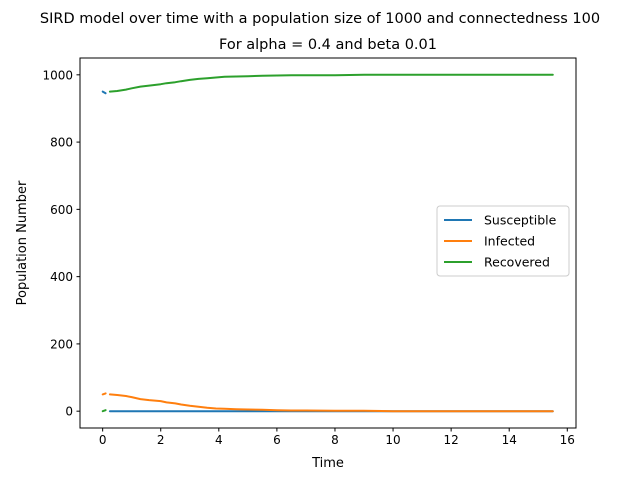 Image resolution: width=640 pixels, height=480 pixels. Describe the element at coordinates (277, 440) in the screenshot. I see `x-tick-label: 6` at that location.